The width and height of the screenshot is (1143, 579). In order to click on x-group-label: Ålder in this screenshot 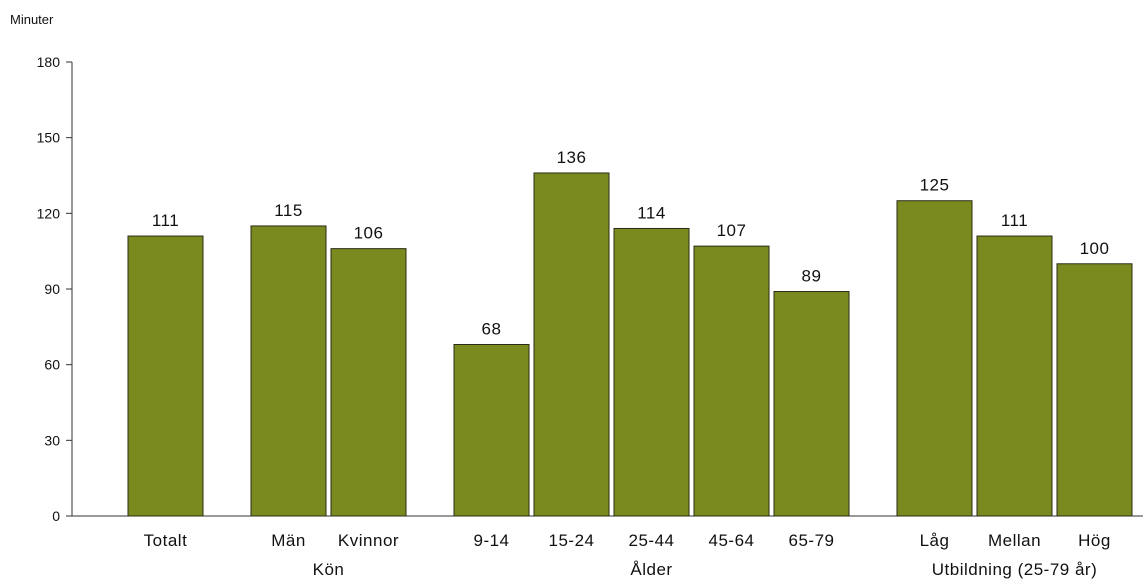, I will do `click(651, 569)`.